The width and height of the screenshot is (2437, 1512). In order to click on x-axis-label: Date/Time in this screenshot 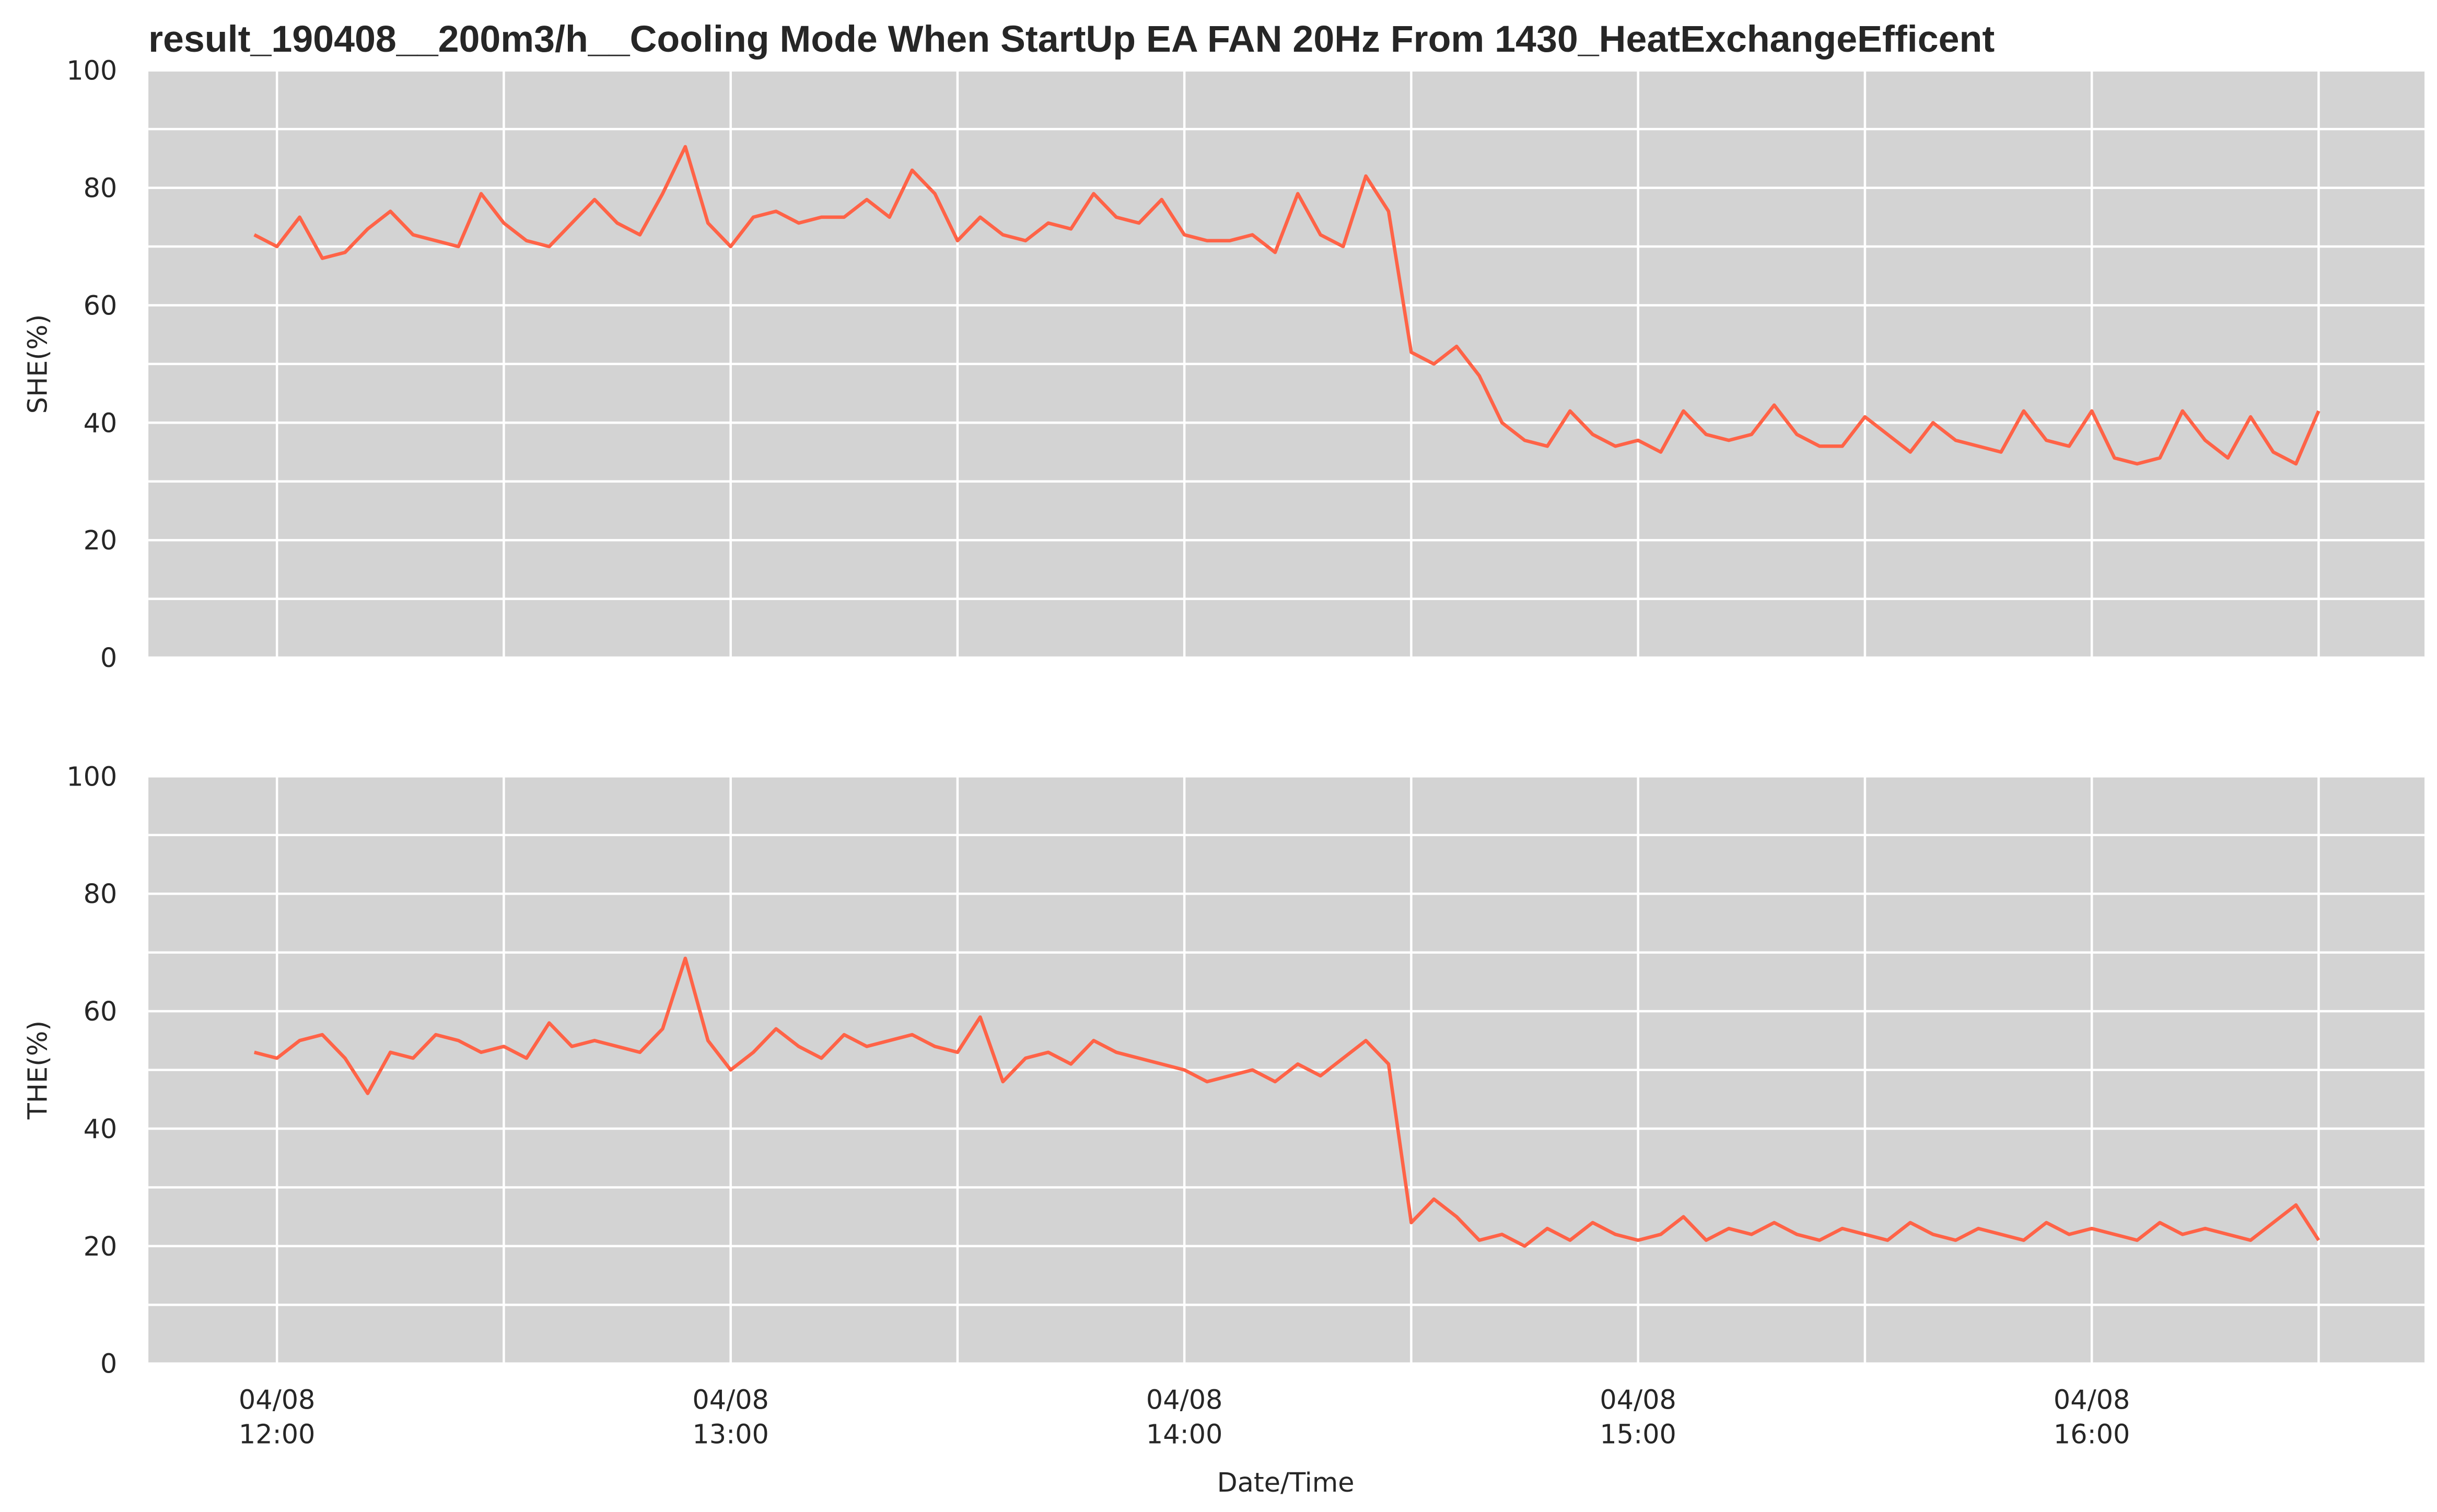, I will do `click(1286, 1483)`.